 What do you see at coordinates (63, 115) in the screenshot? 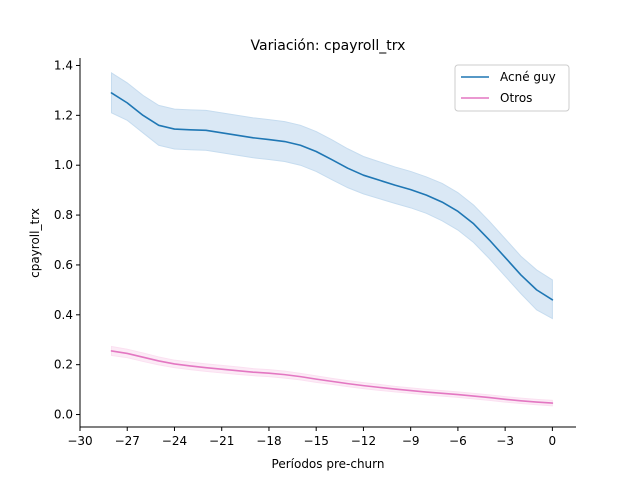
I see `y-tick-label: 1.2` at bounding box center [63, 115].